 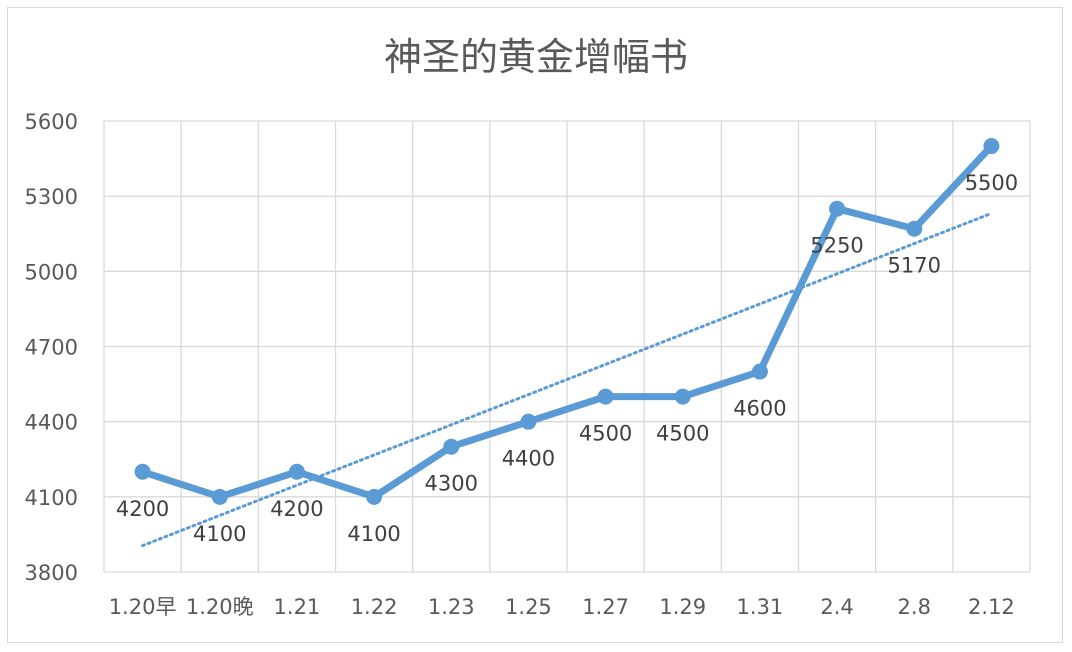 What do you see at coordinates (51, 423) in the screenshot?
I see `y-tick-label: 4400` at bounding box center [51, 423].